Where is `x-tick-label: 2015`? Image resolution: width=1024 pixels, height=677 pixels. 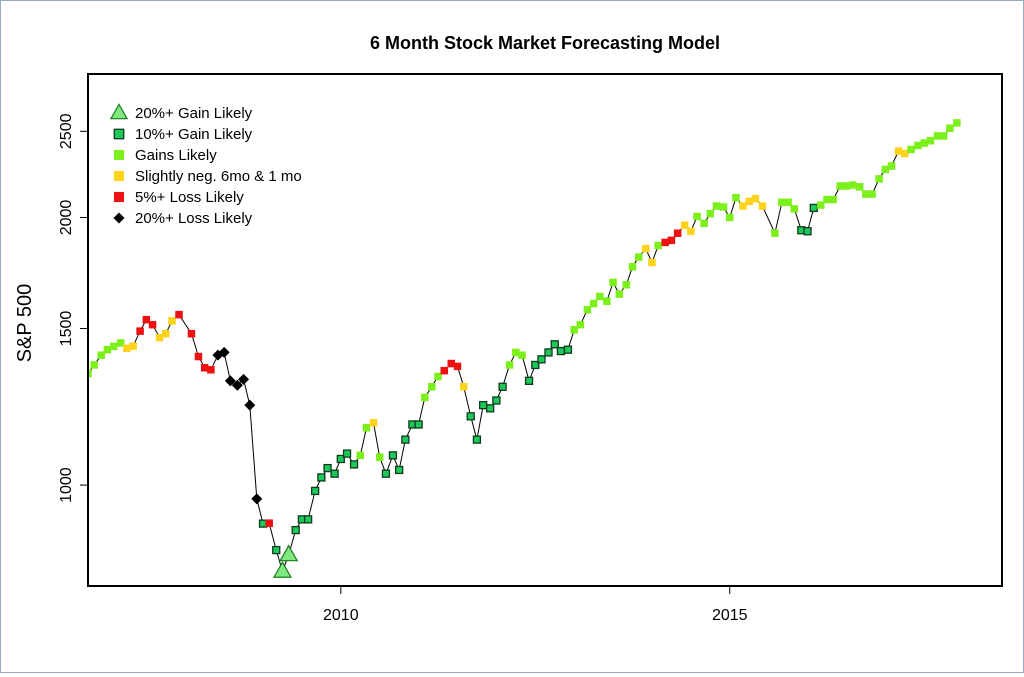 x-tick-label: 2015 is located at coordinates (730, 615).